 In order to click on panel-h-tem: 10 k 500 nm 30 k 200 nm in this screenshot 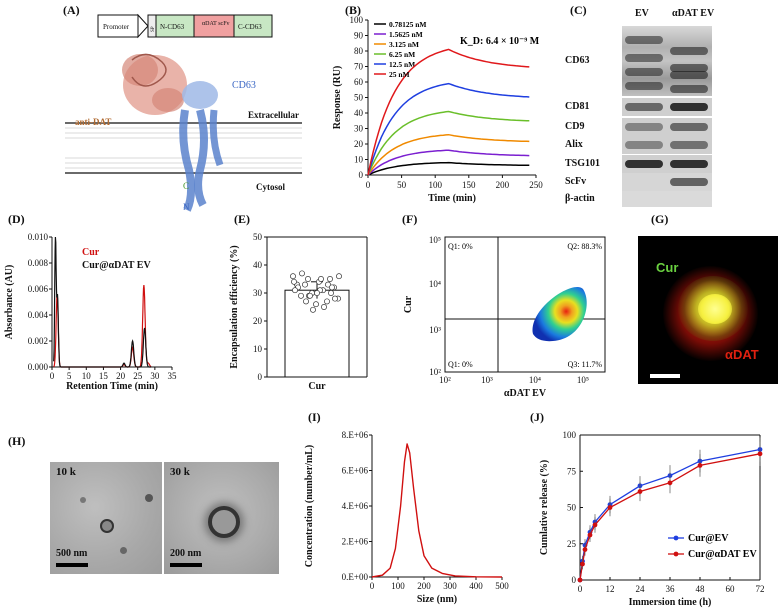, I will do `click(165, 518)`.